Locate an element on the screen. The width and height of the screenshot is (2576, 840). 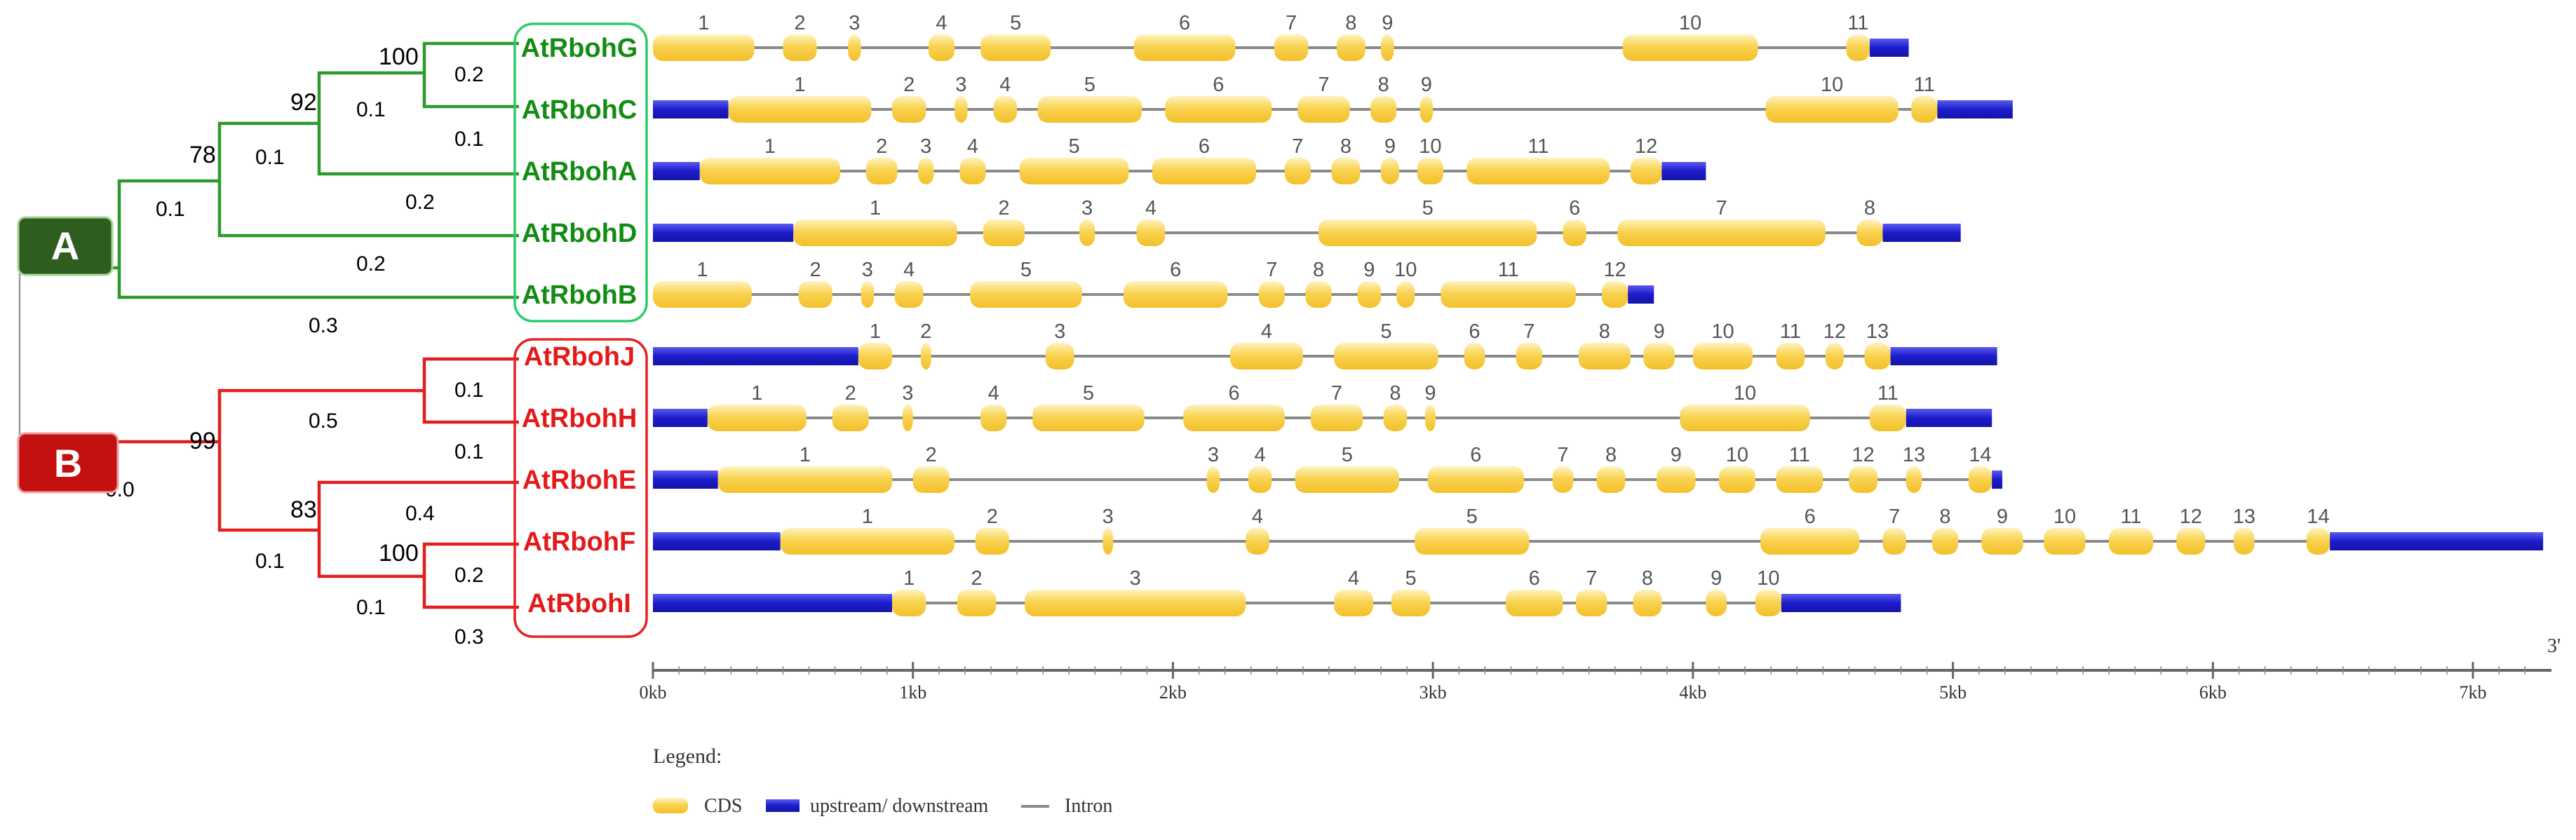
legend-utr-label: upstream/ downstream is located at coordinates (899, 806).